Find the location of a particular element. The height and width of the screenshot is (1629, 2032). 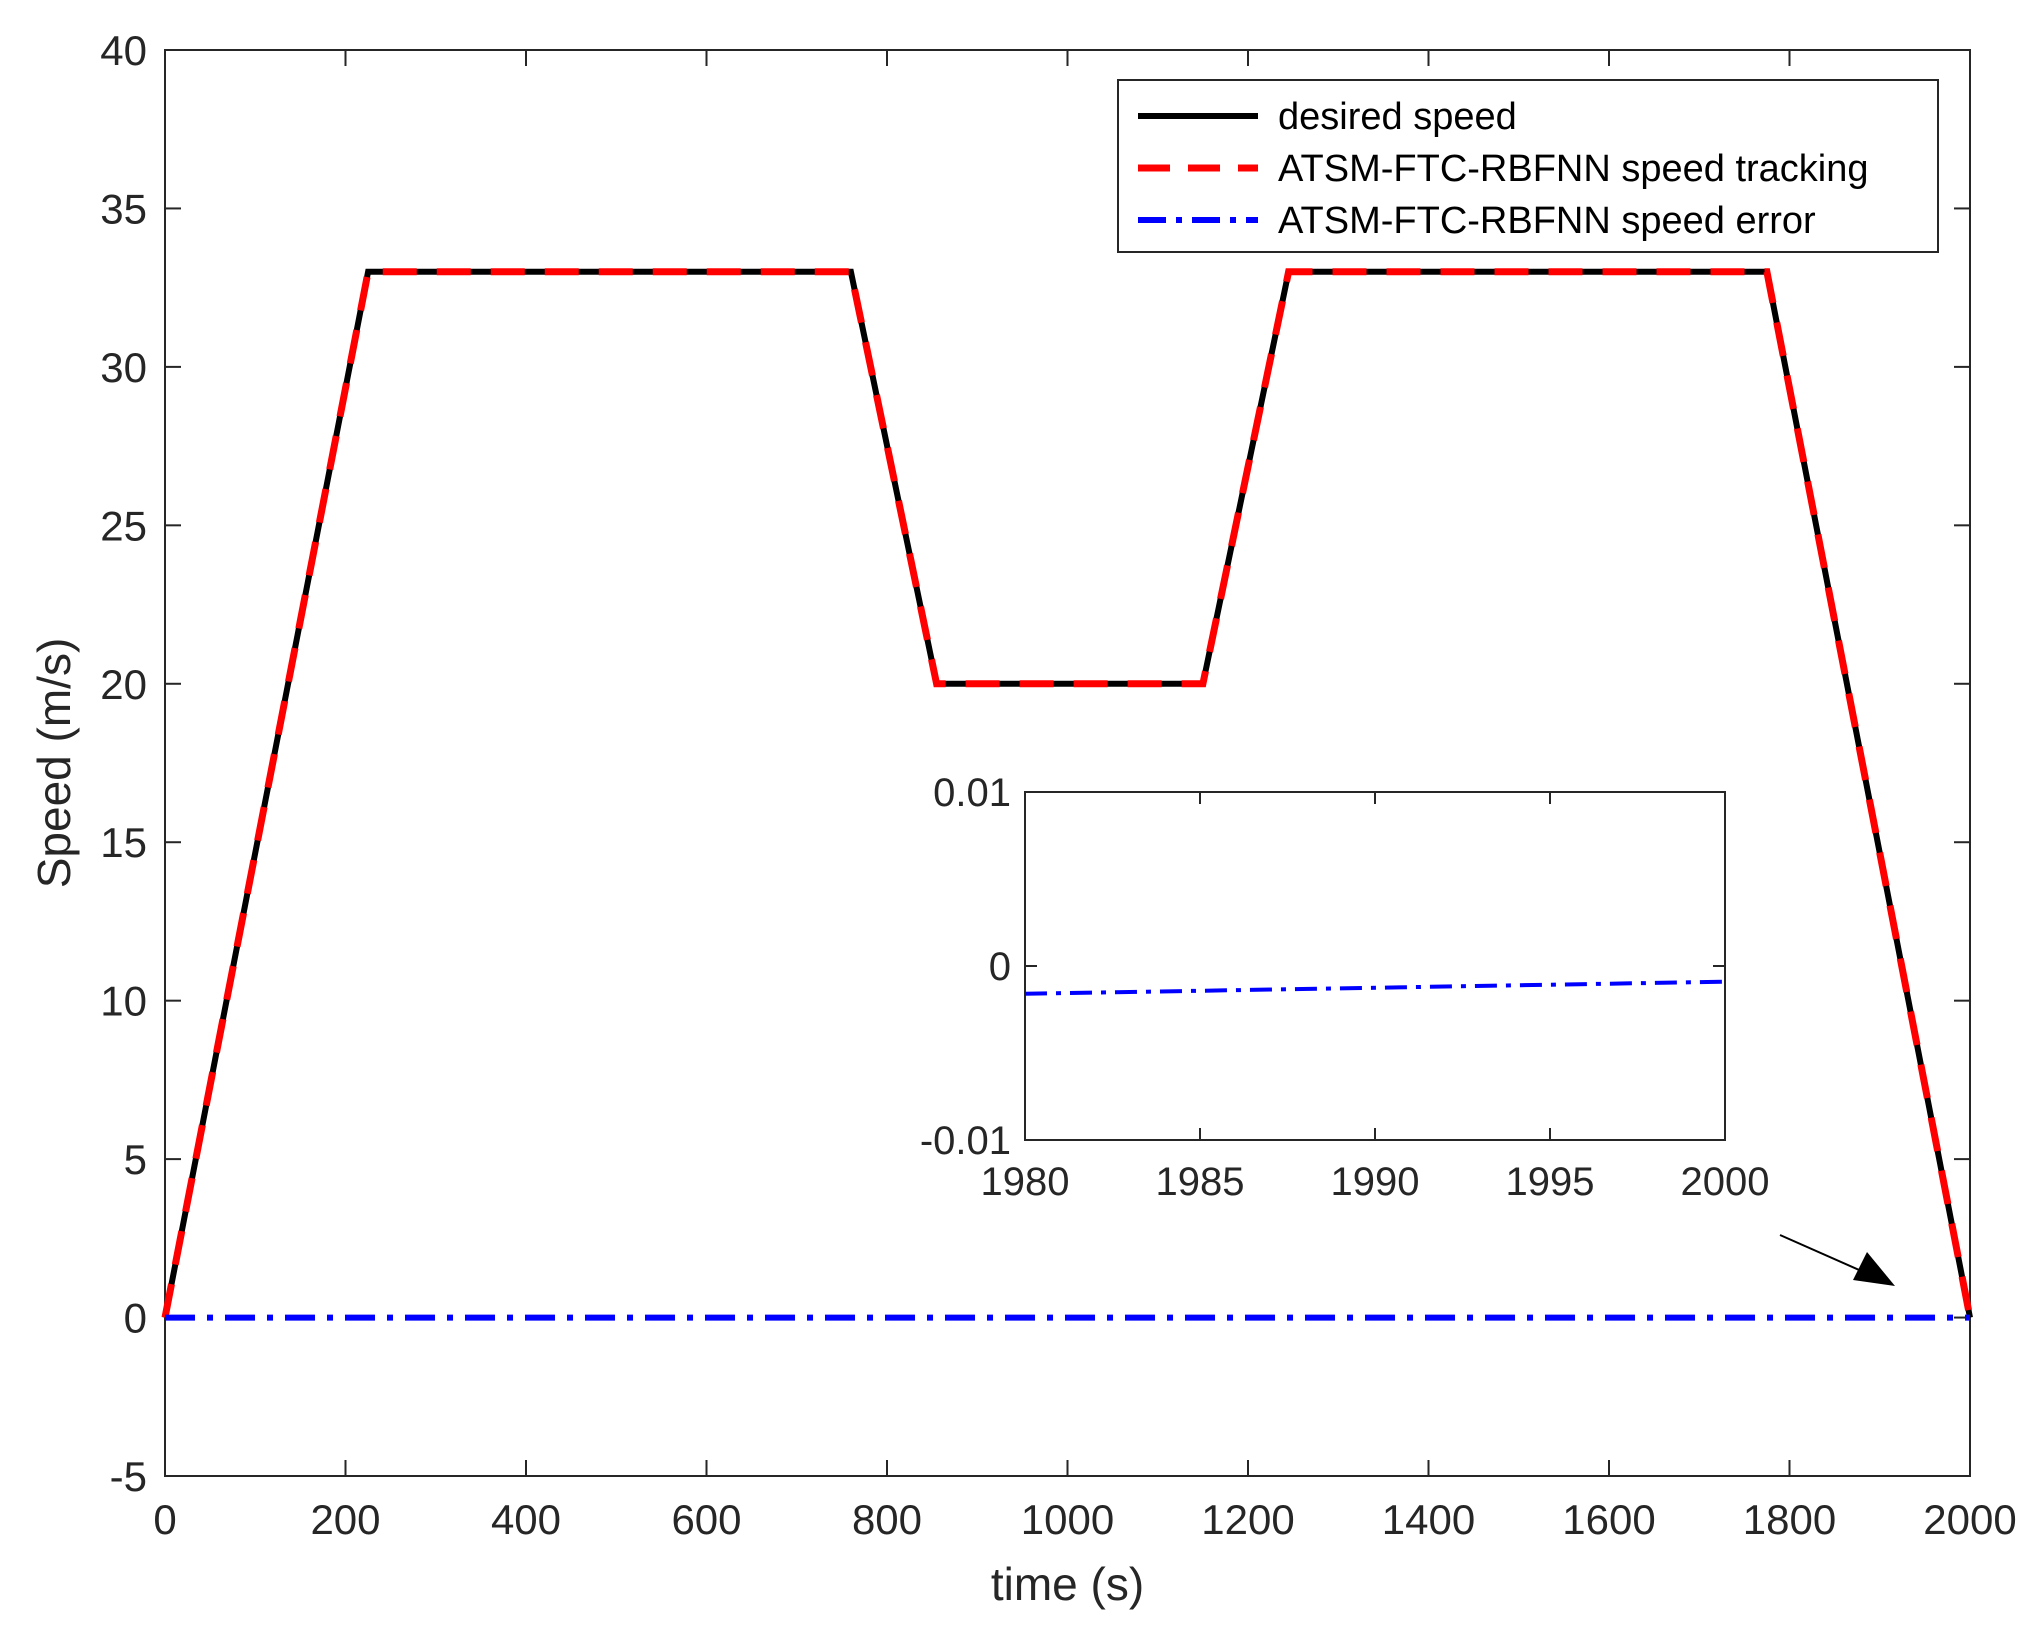

y-tick-label: 10 is located at coordinates (123, 1001).